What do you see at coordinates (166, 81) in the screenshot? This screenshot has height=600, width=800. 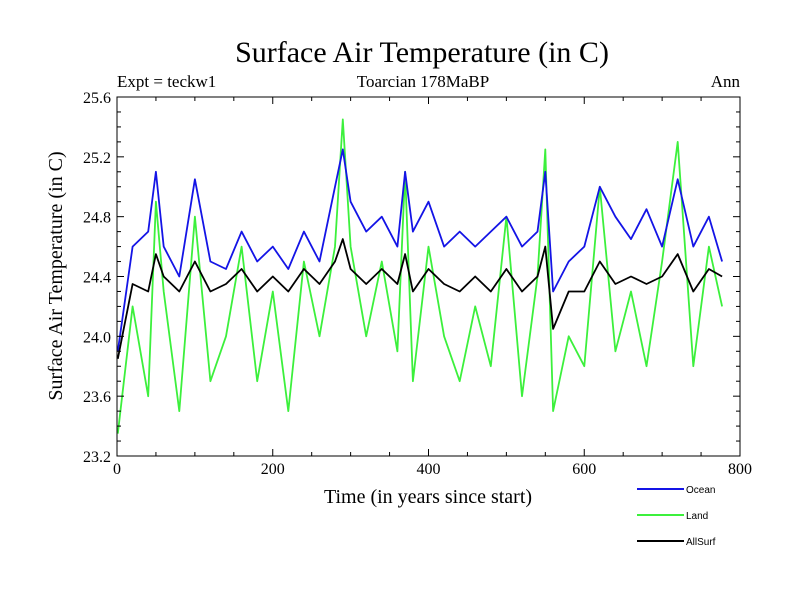 I see `expt-label: Expt = teckw1` at bounding box center [166, 81].